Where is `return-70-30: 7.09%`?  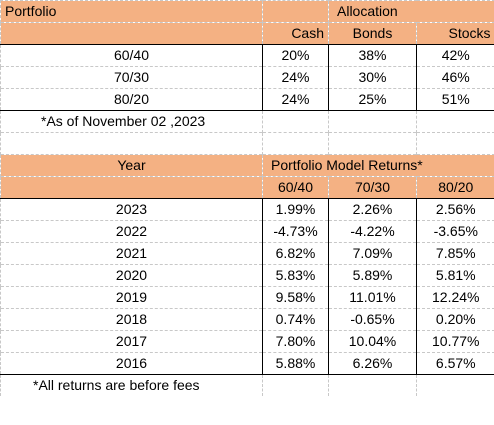
return-70-30: 7.09% is located at coordinates (372, 253).